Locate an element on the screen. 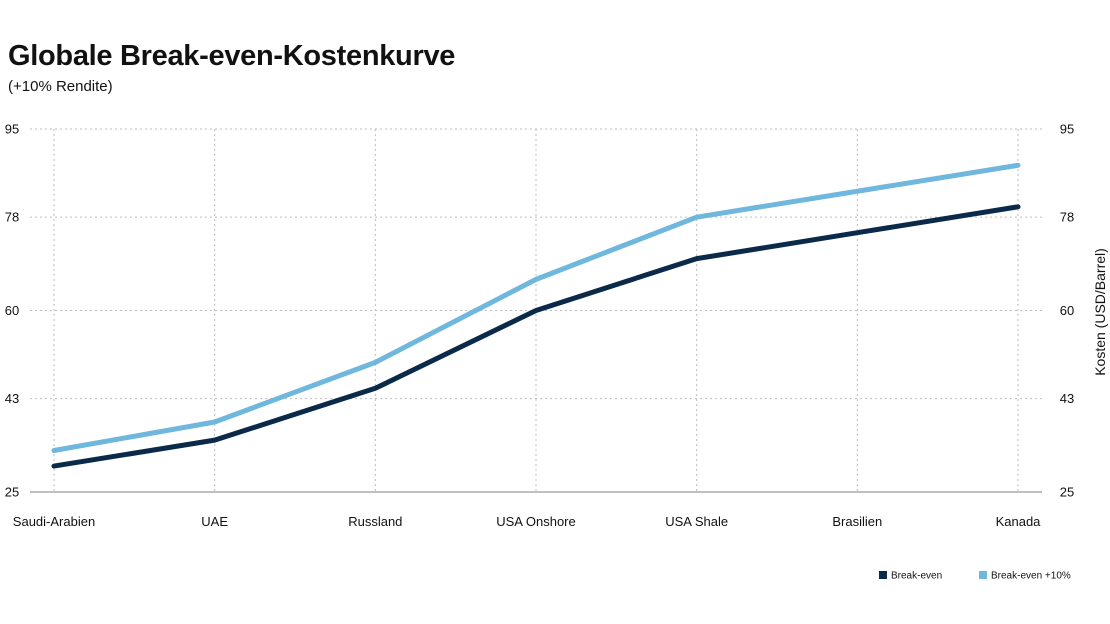 Image resolution: width=1110 pixels, height=624 pixels. y-tick-label-right: 43 is located at coordinates (1067, 398).